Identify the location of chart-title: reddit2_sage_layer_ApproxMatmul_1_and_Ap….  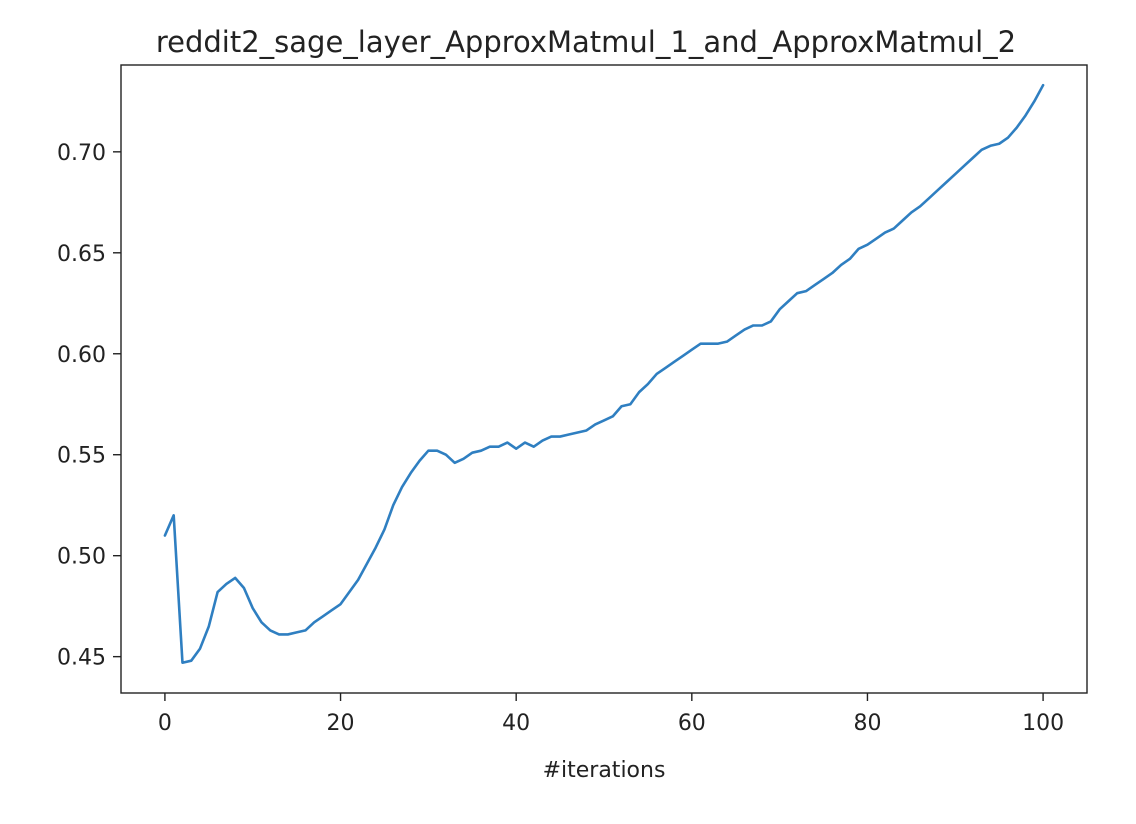
(586, 42).